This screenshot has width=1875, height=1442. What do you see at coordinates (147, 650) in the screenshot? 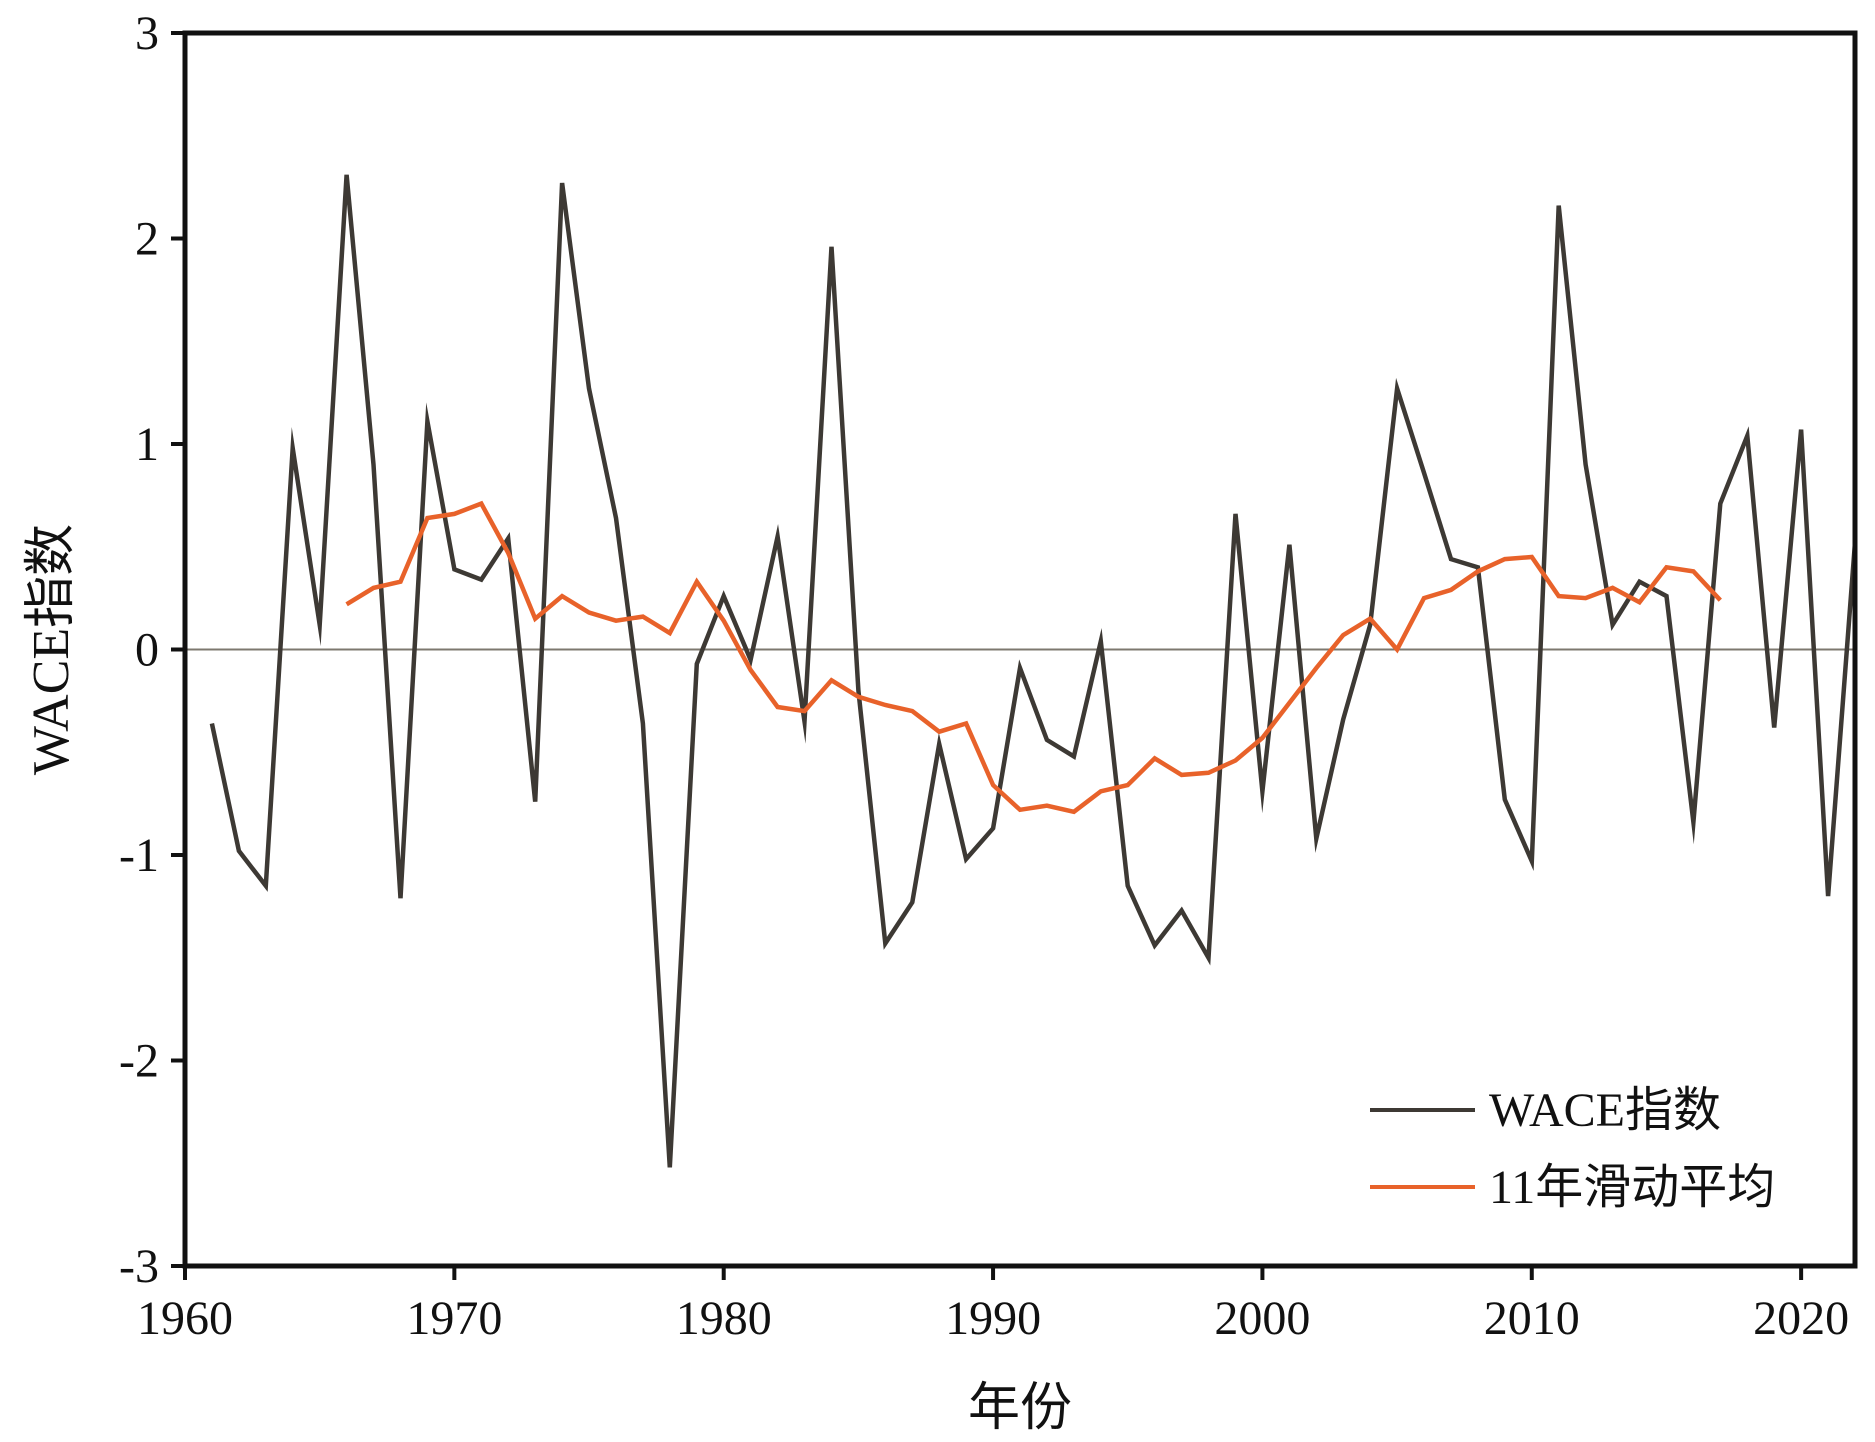
I see `y-tick-label: 0` at bounding box center [147, 650].